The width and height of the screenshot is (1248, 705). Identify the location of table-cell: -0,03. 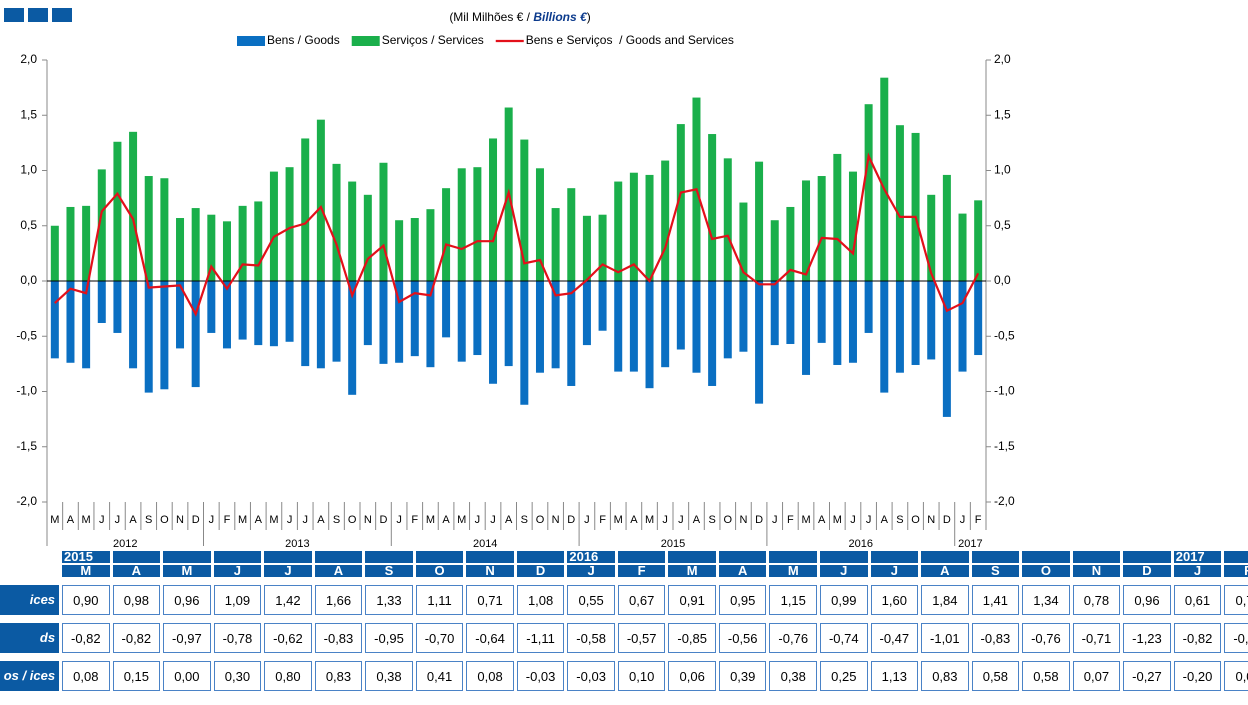
(540, 676).